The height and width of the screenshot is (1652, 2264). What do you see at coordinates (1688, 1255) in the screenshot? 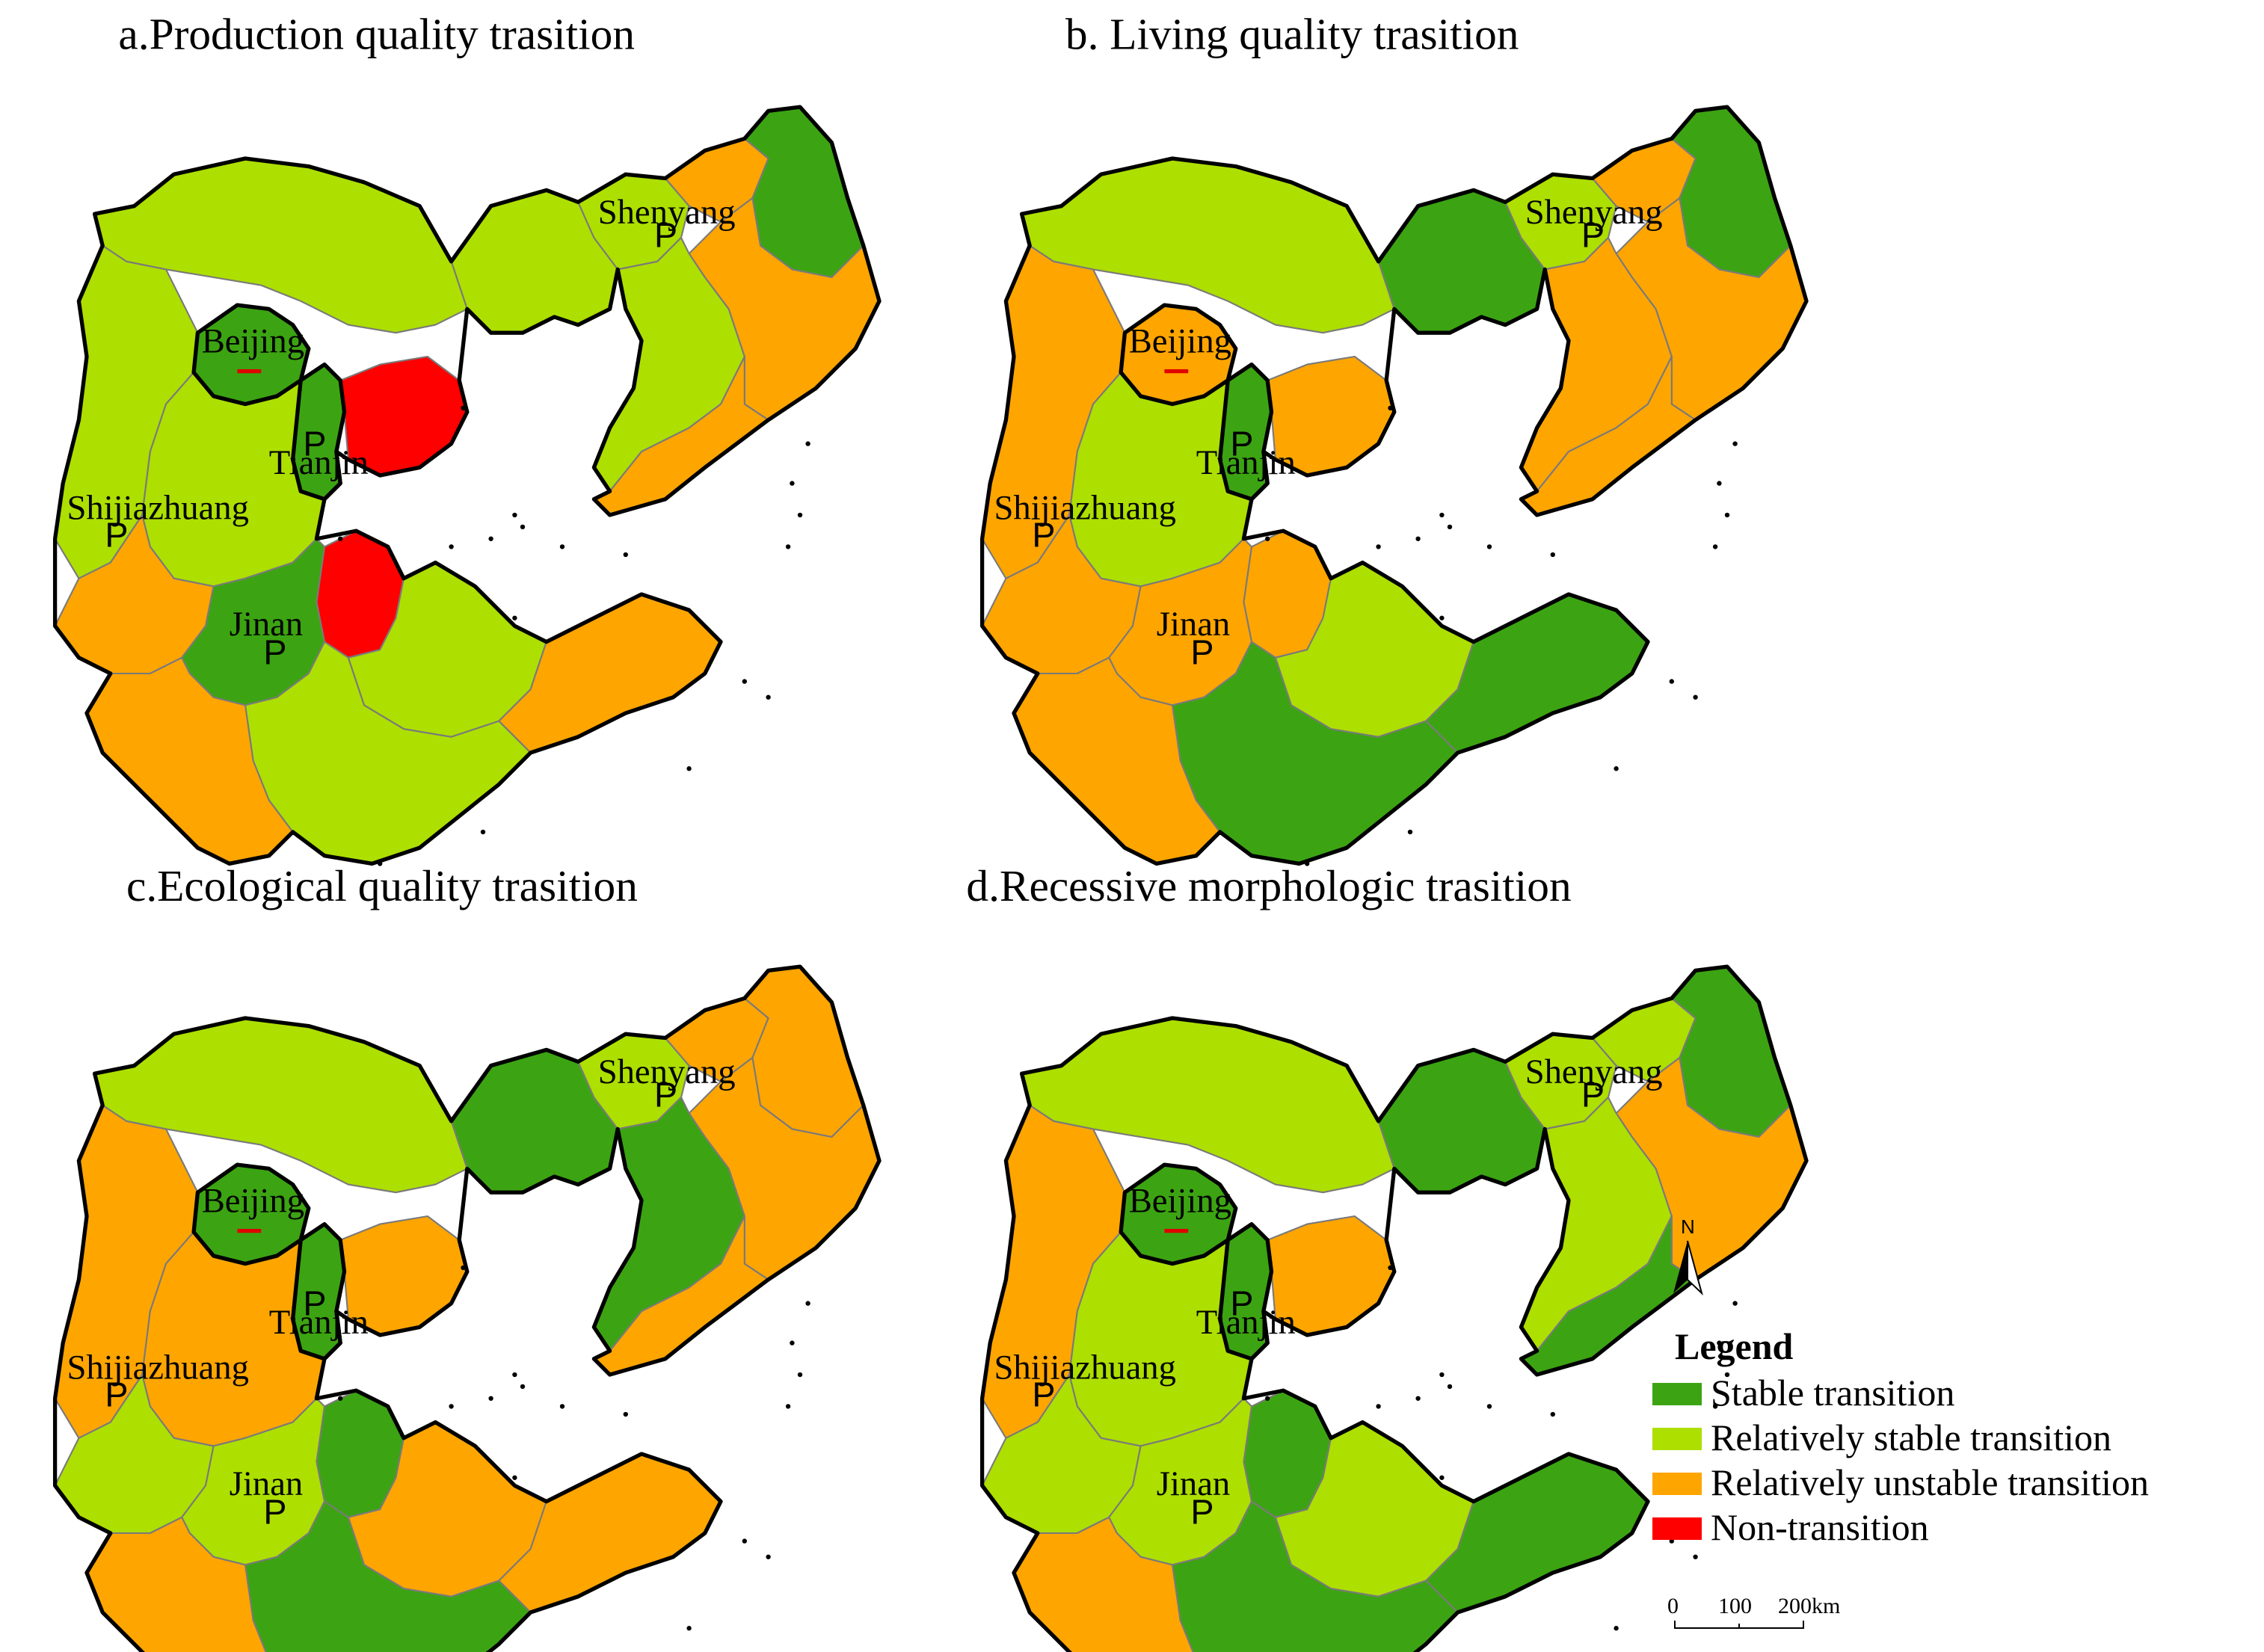
I see `north-arrow-icon: N` at bounding box center [1688, 1255].